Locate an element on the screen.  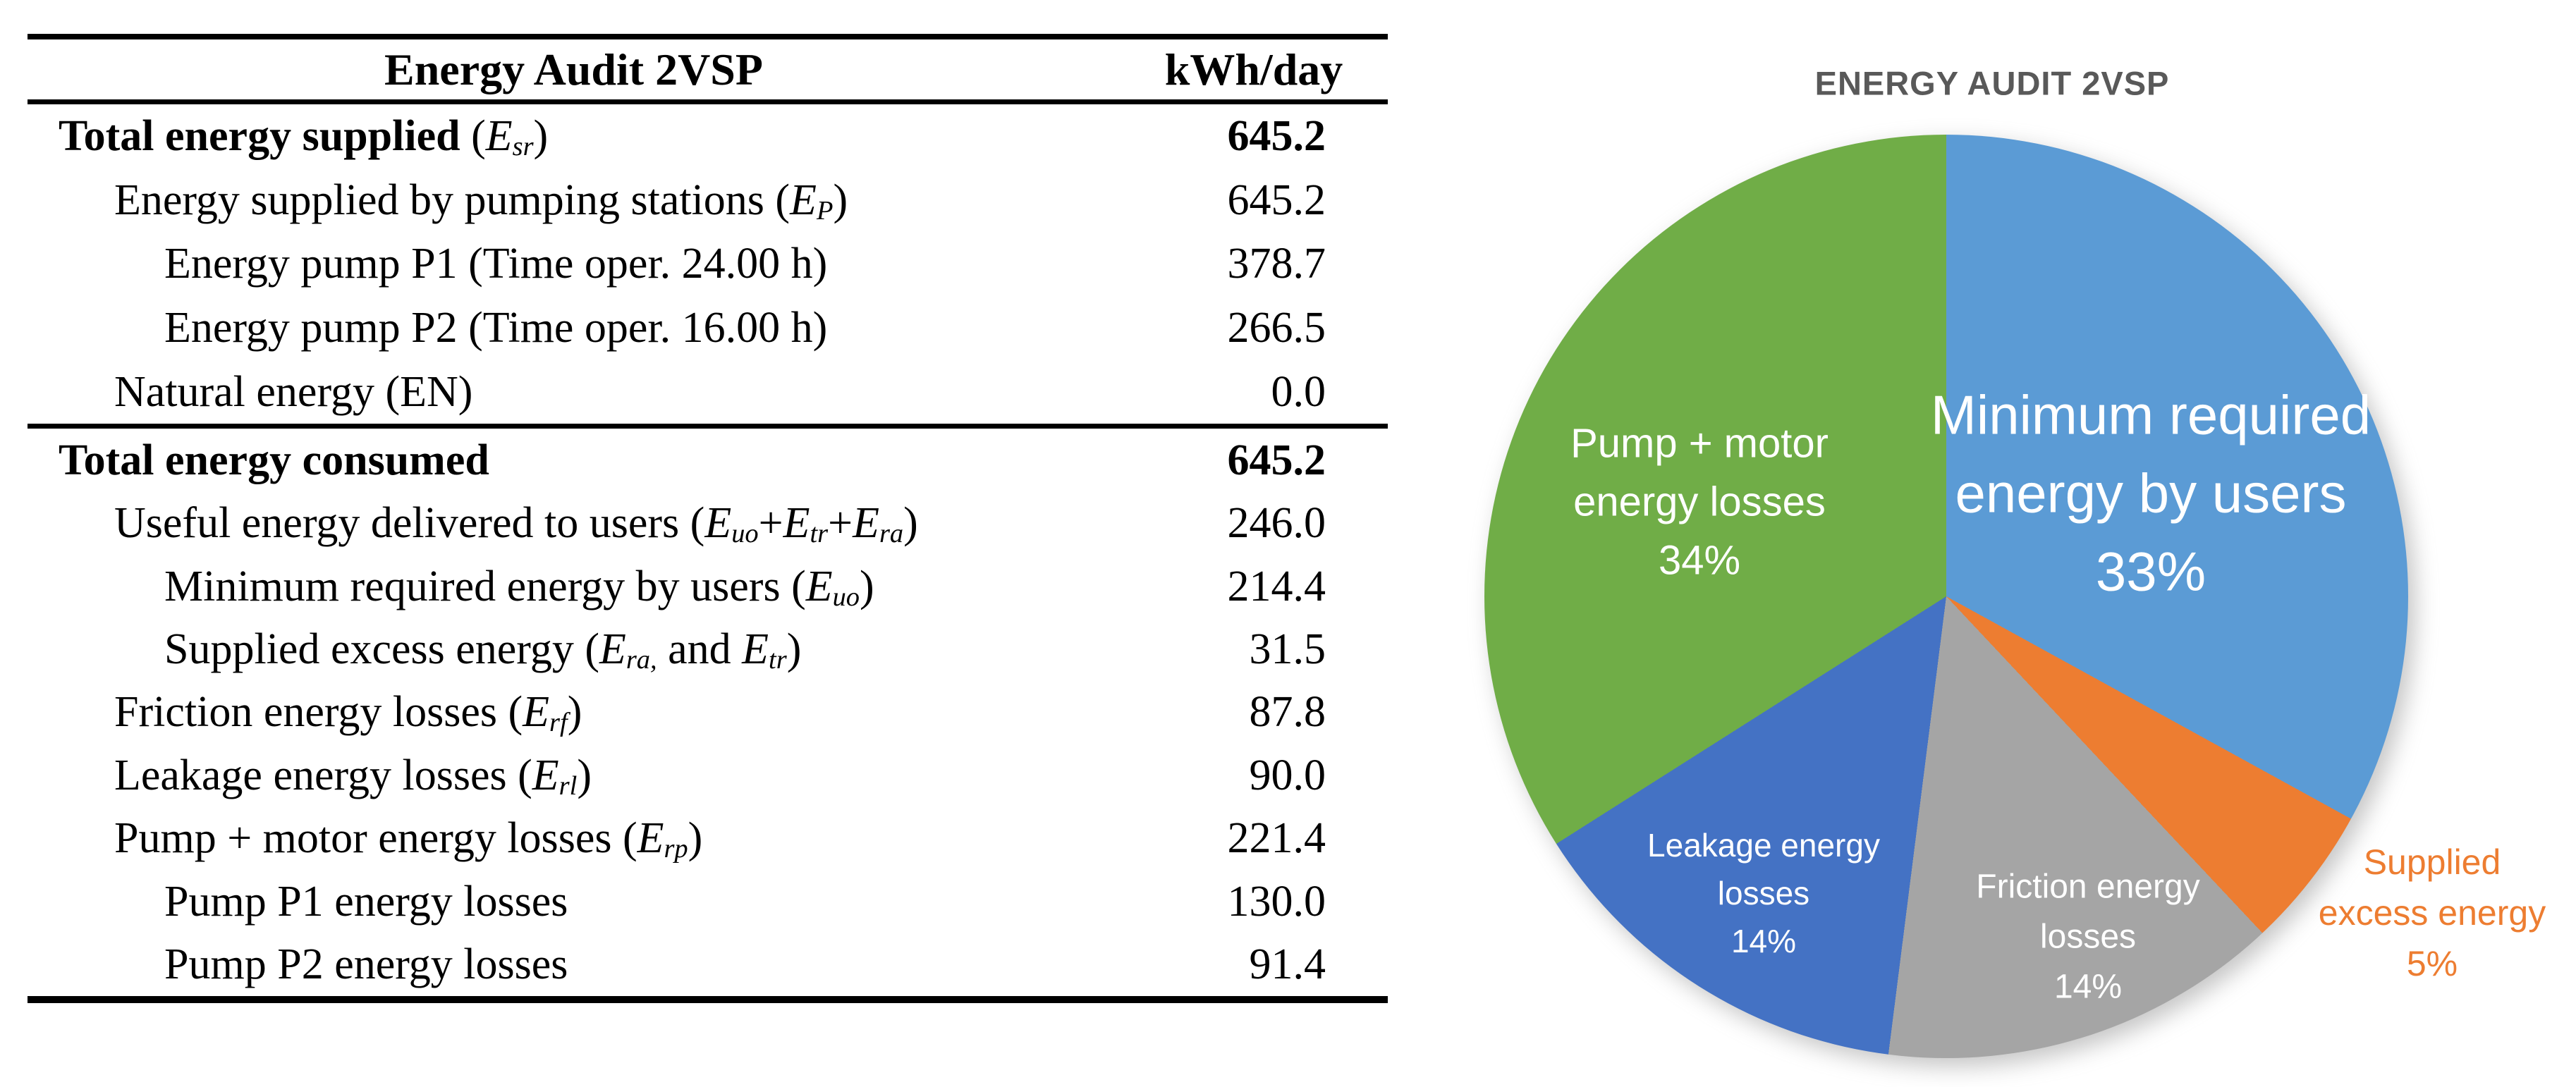
table-rule-bottom is located at coordinates (708, 1000).